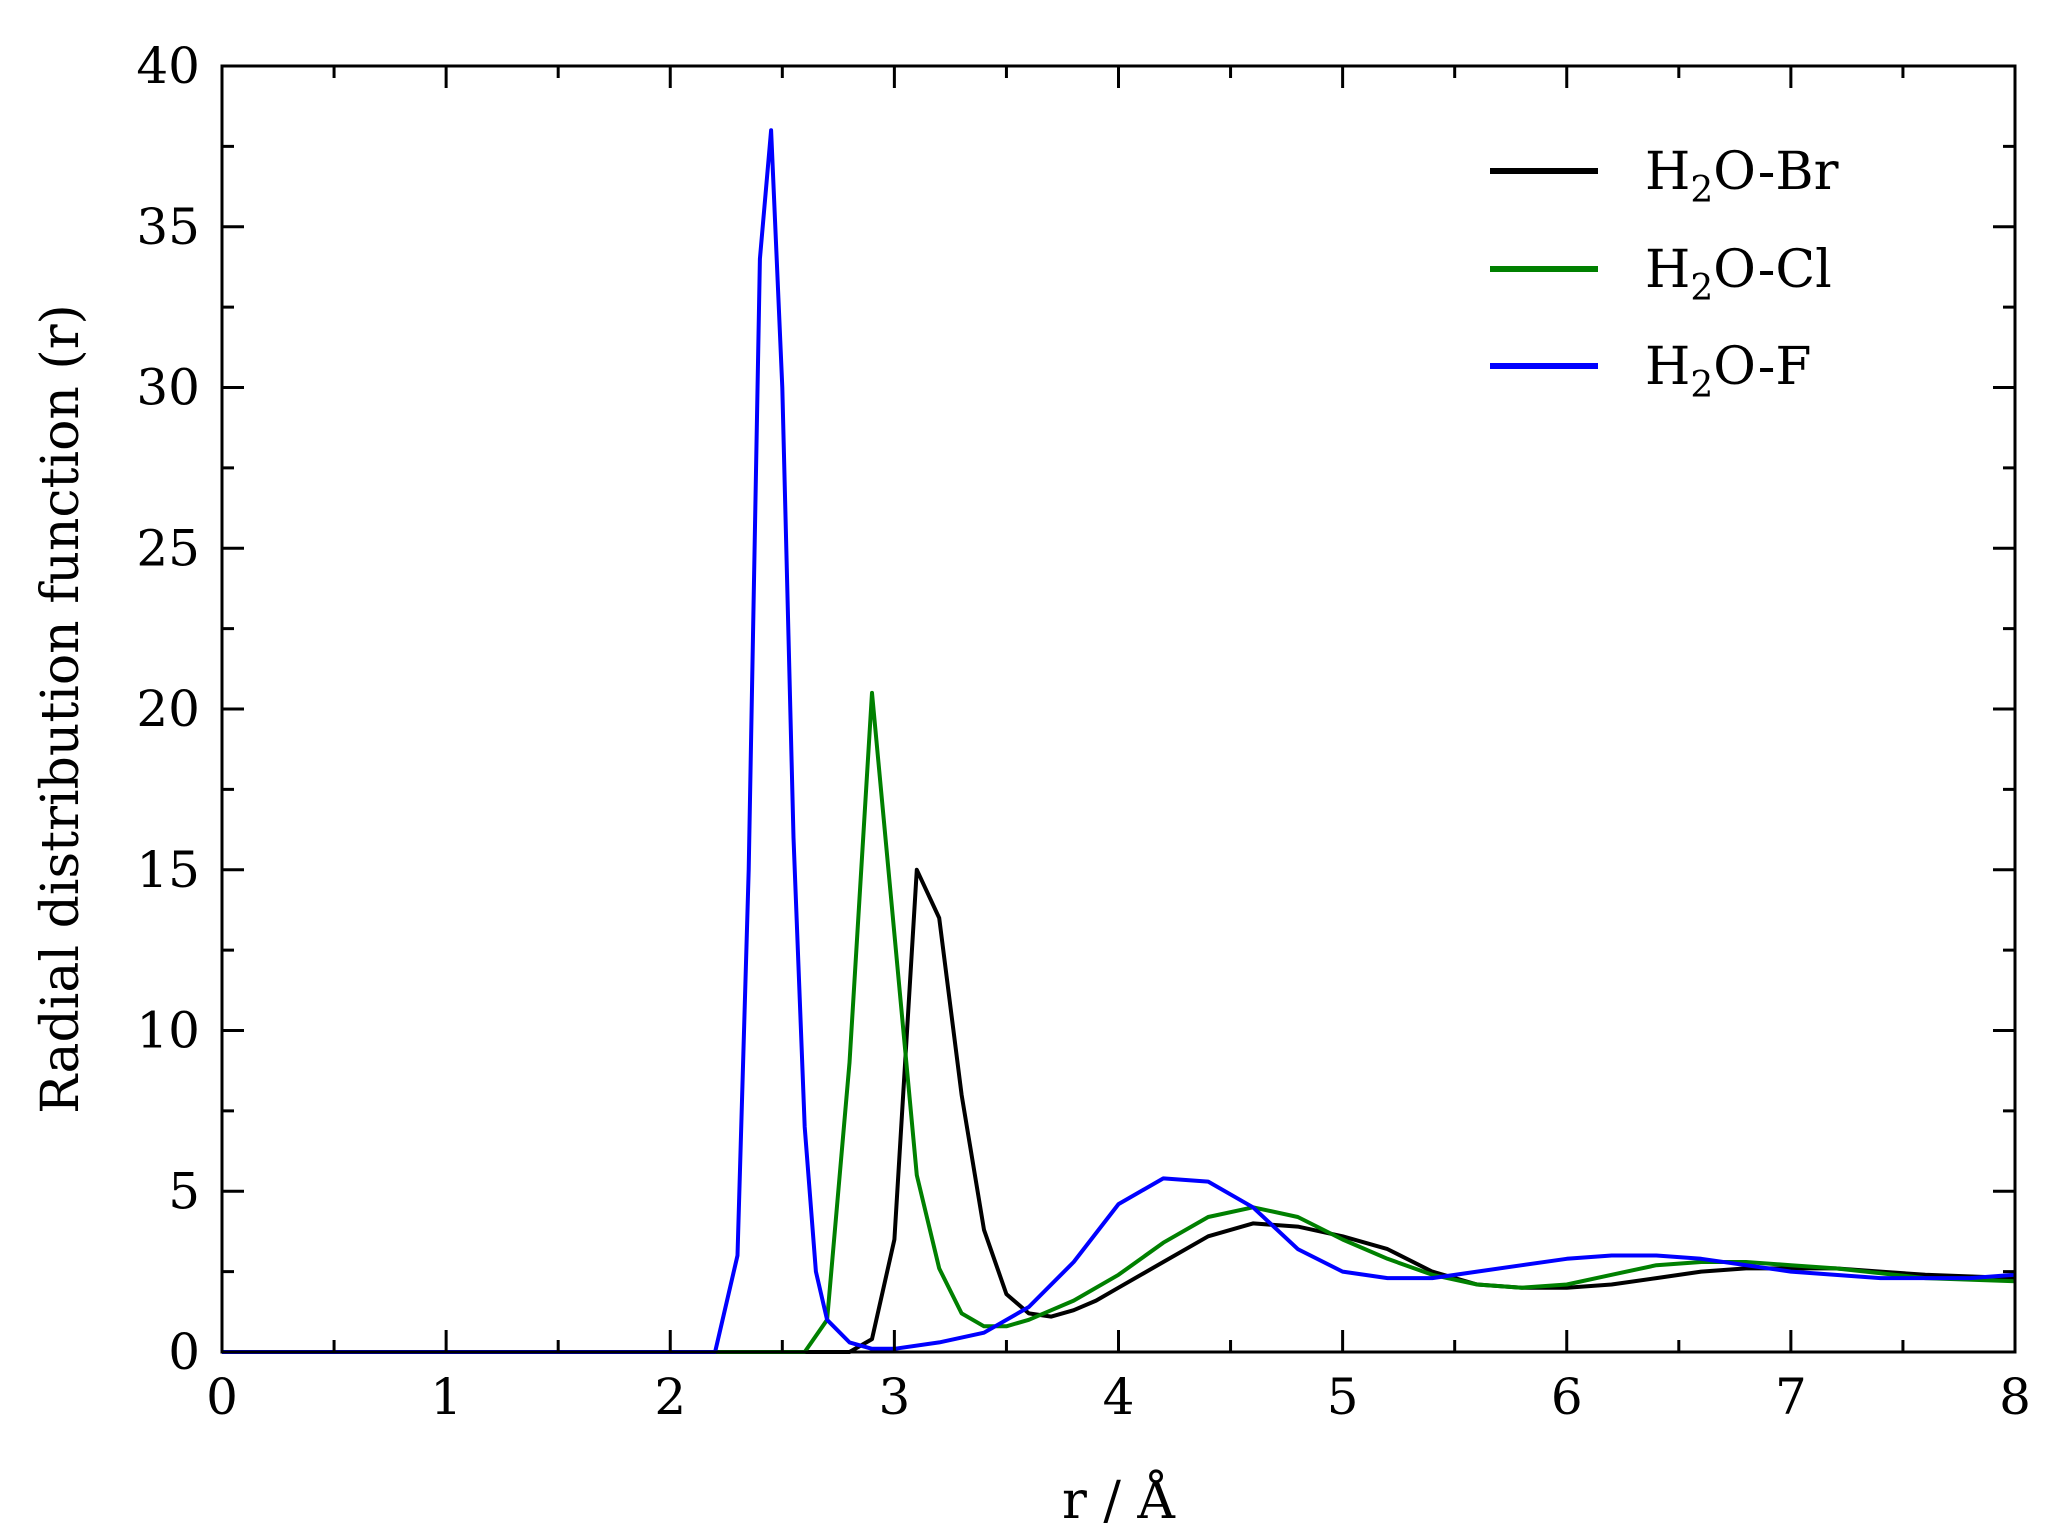 The height and width of the screenshot is (1528, 2051). What do you see at coordinates (168, 227) in the screenshot?
I see `y-tick-label: 35` at bounding box center [168, 227].